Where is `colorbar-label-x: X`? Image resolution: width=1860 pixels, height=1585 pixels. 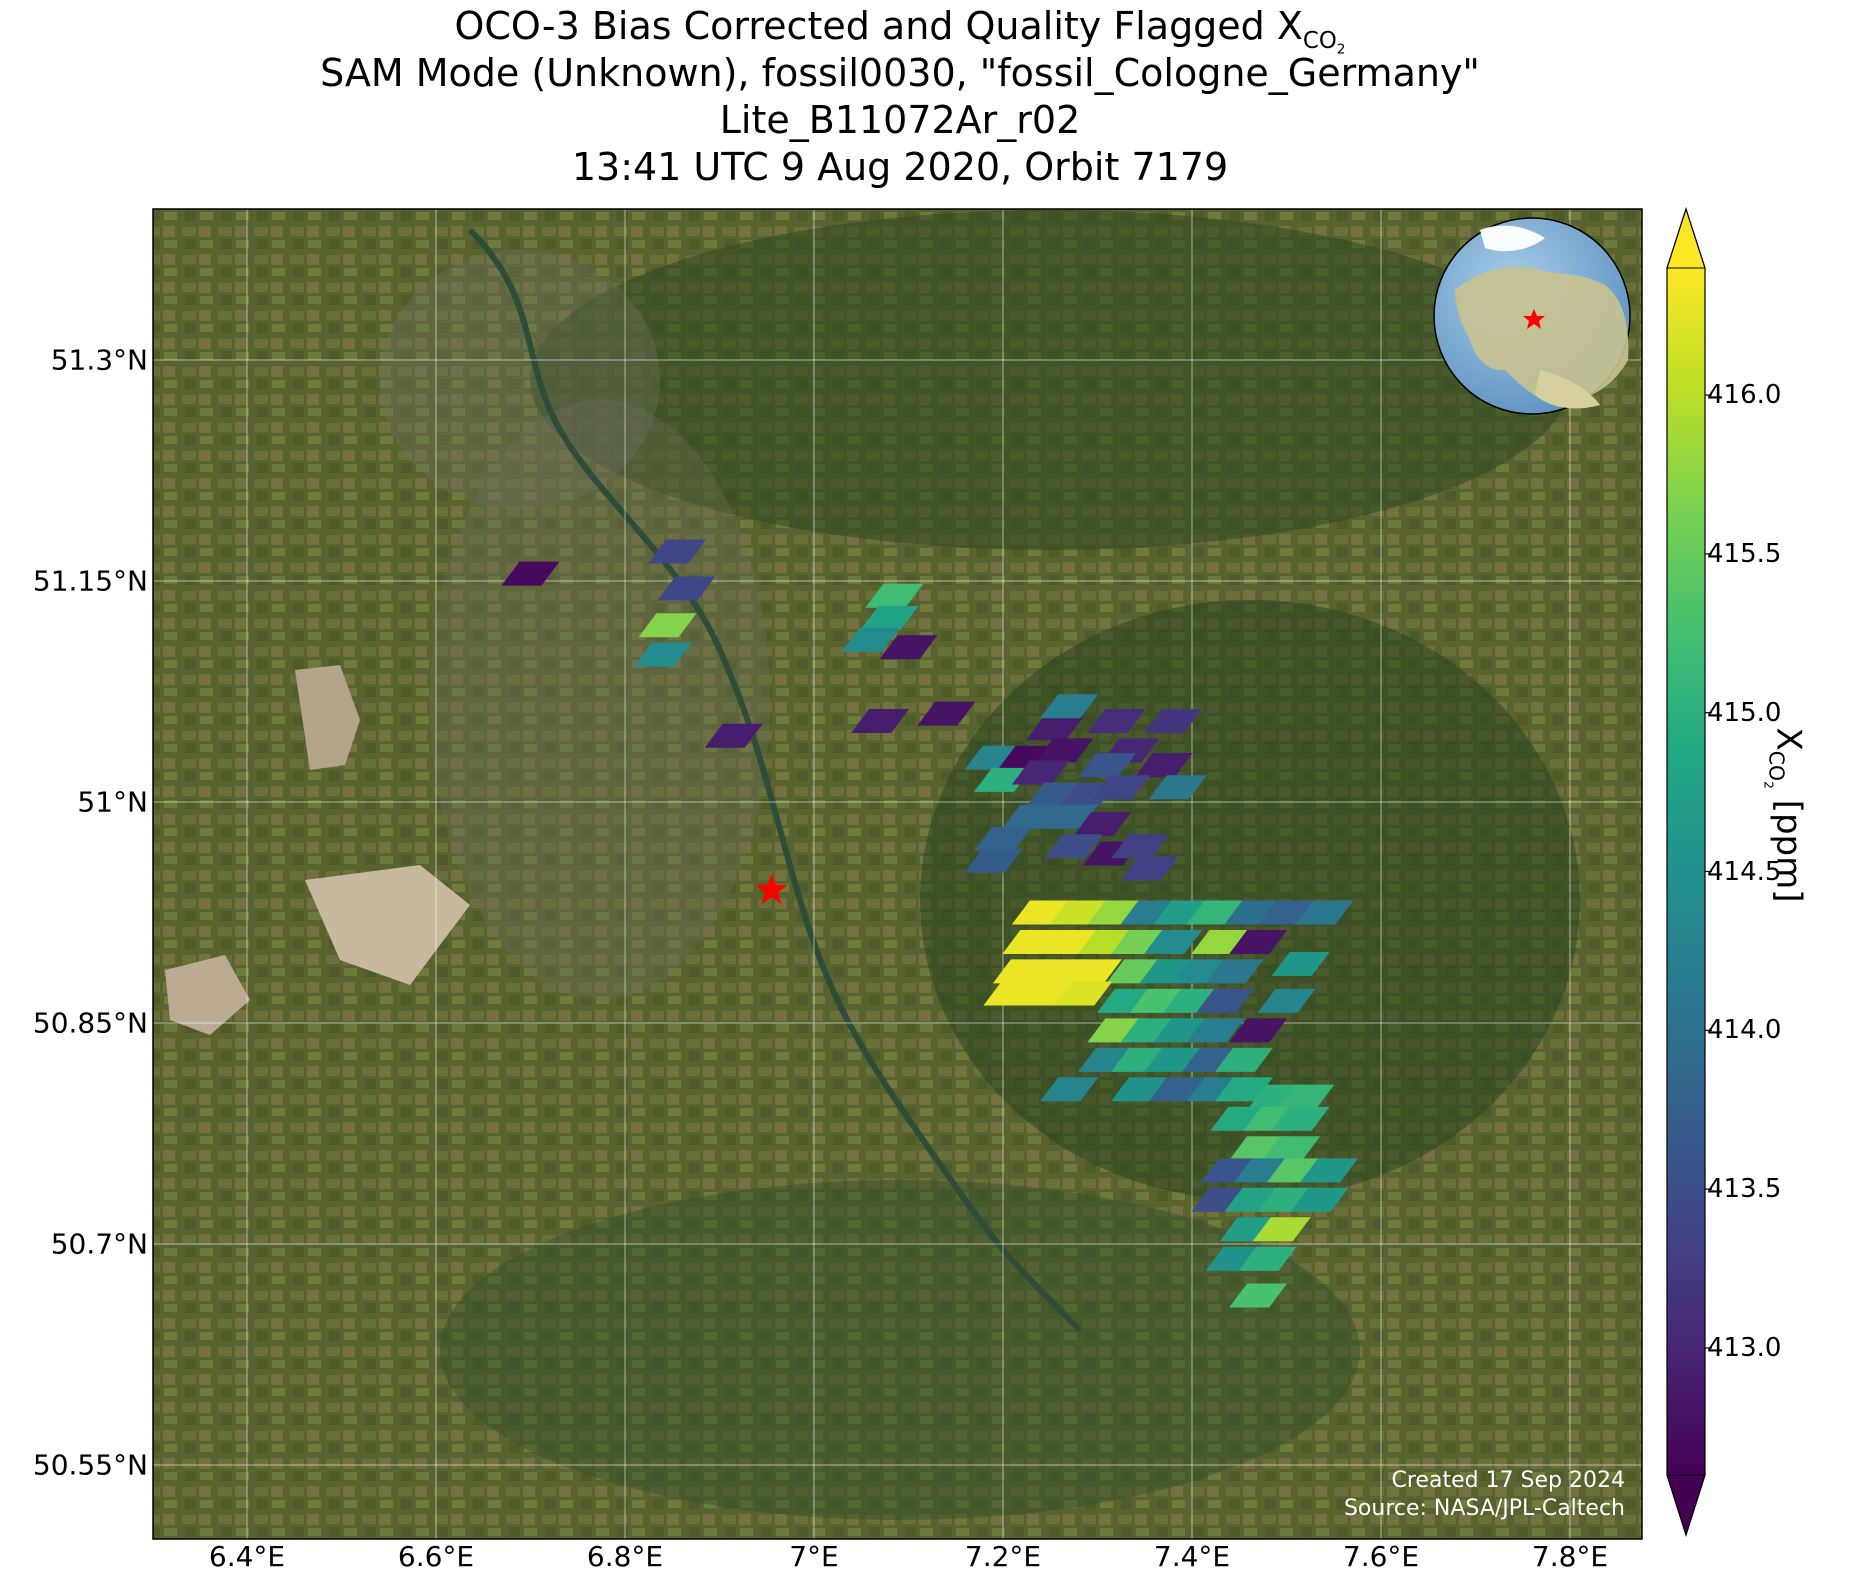 colorbar-label-x: X is located at coordinates (1788, 739).